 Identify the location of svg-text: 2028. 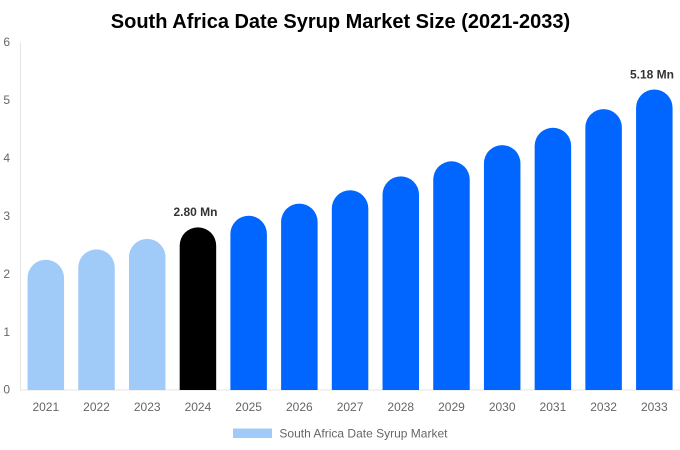
(400, 407).